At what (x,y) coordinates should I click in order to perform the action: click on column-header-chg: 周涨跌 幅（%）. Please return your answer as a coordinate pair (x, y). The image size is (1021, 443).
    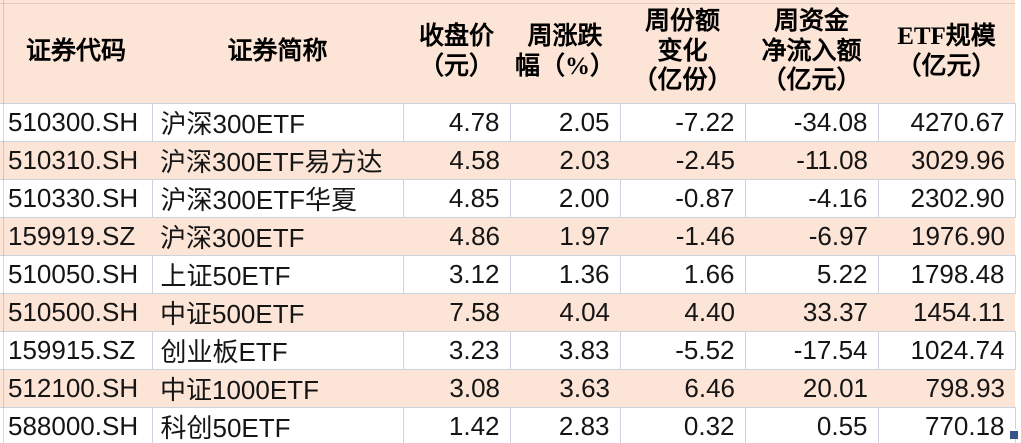
    Looking at the image, I should click on (565, 52).